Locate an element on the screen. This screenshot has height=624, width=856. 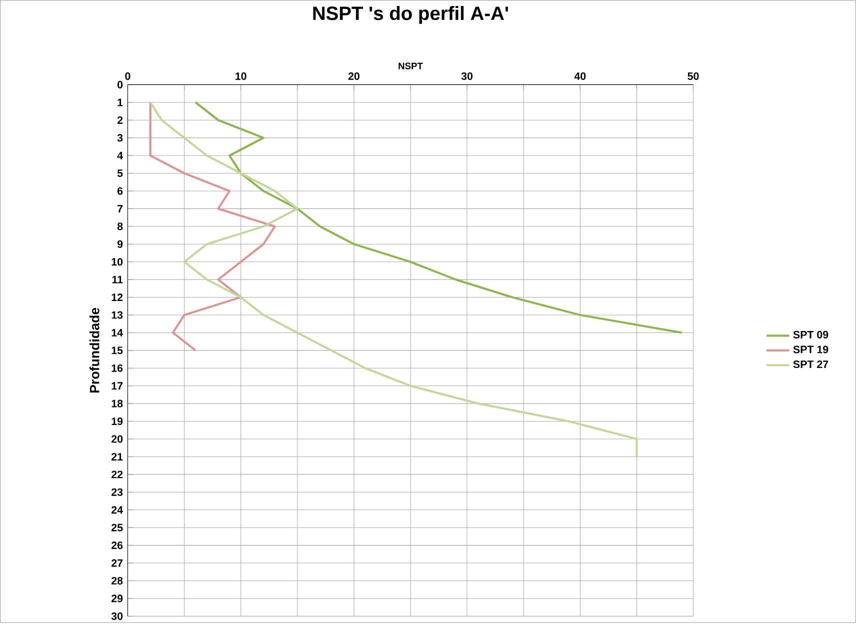
y-tick-label: 10 is located at coordinates (117, 262).